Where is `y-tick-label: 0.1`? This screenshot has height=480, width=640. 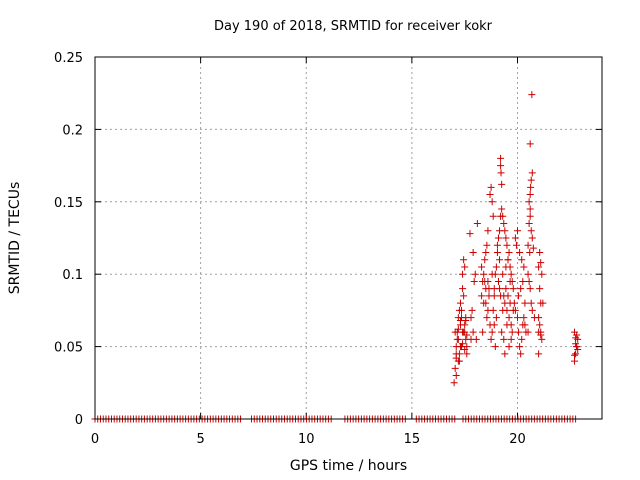 y-tick-label: 0.1 is located at coordinates (72, 275).